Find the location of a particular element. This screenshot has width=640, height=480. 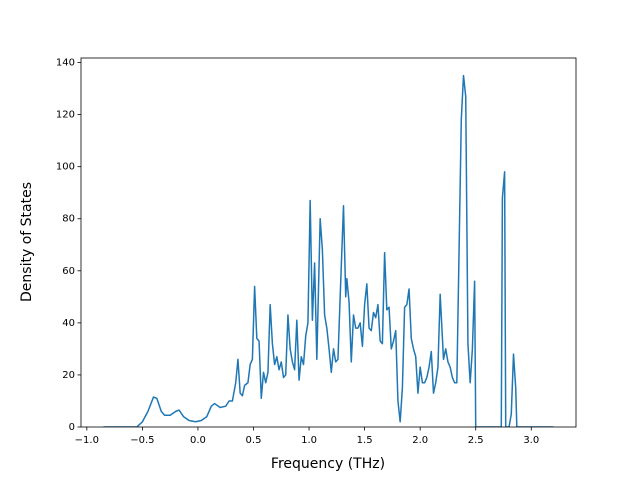

y-tick-label: 40 is located at coordinates (68, 323).